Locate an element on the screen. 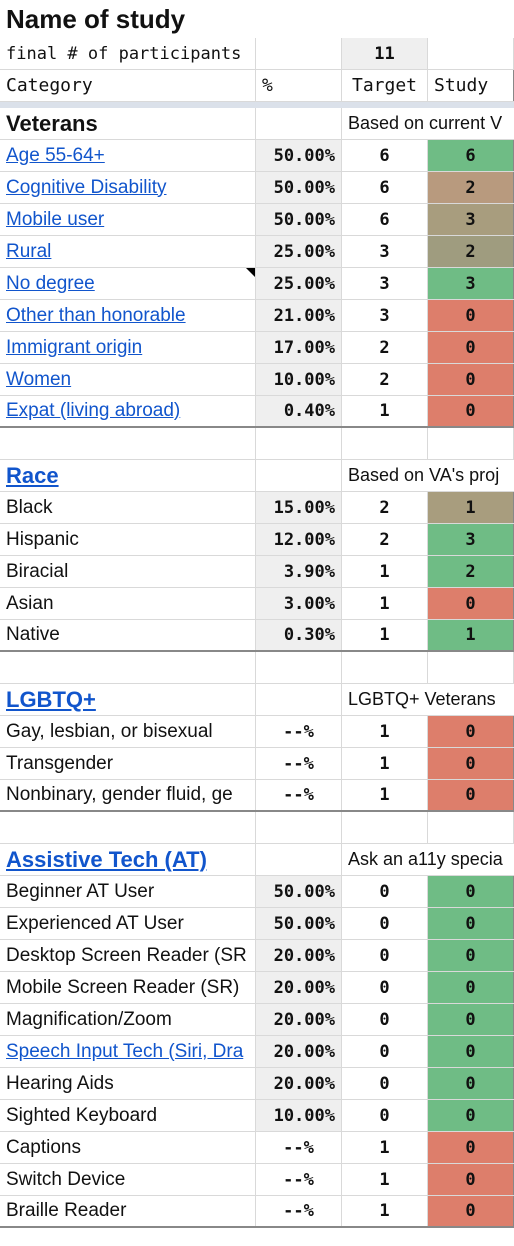 This screenshot has height=1246, width=514. category-cell: Native is located at coordinates (128, 635).